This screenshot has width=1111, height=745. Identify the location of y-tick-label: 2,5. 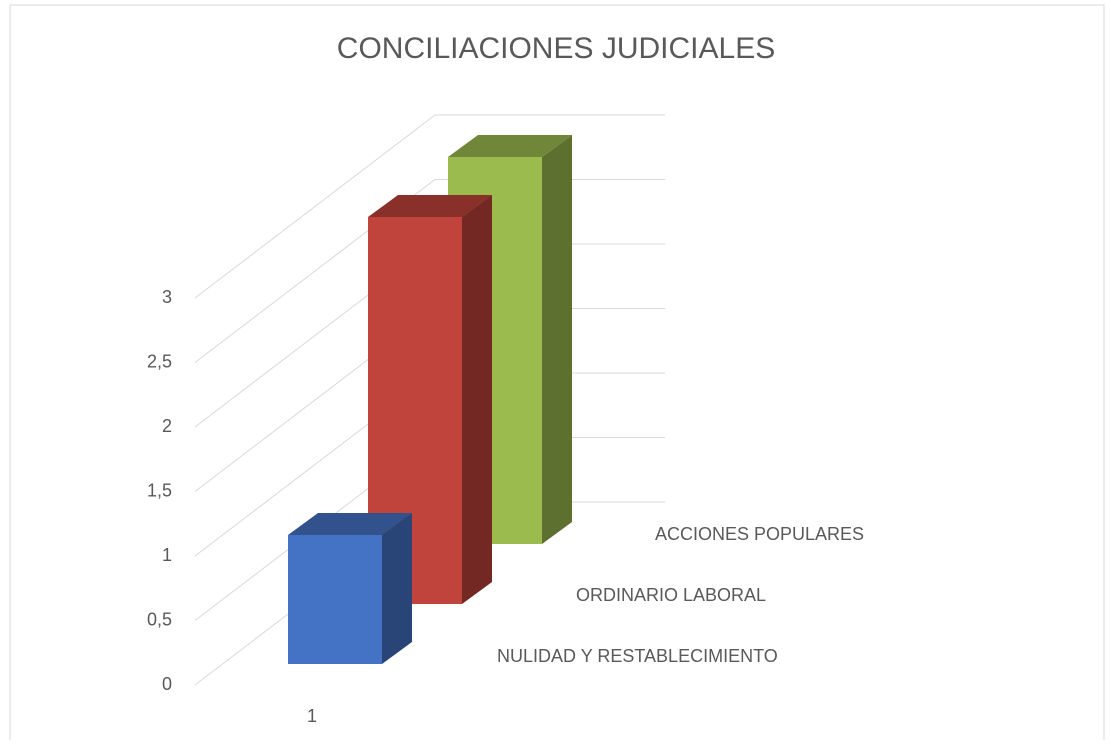
(159, 361).